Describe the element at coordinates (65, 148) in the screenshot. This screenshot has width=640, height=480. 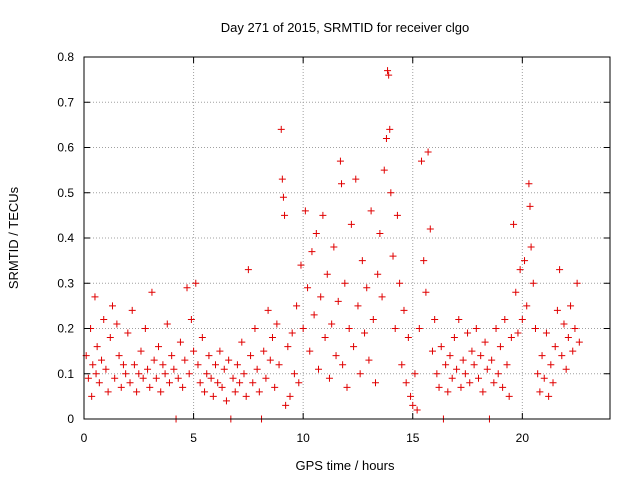
I see `y-tick-label: 0.6` at that location.